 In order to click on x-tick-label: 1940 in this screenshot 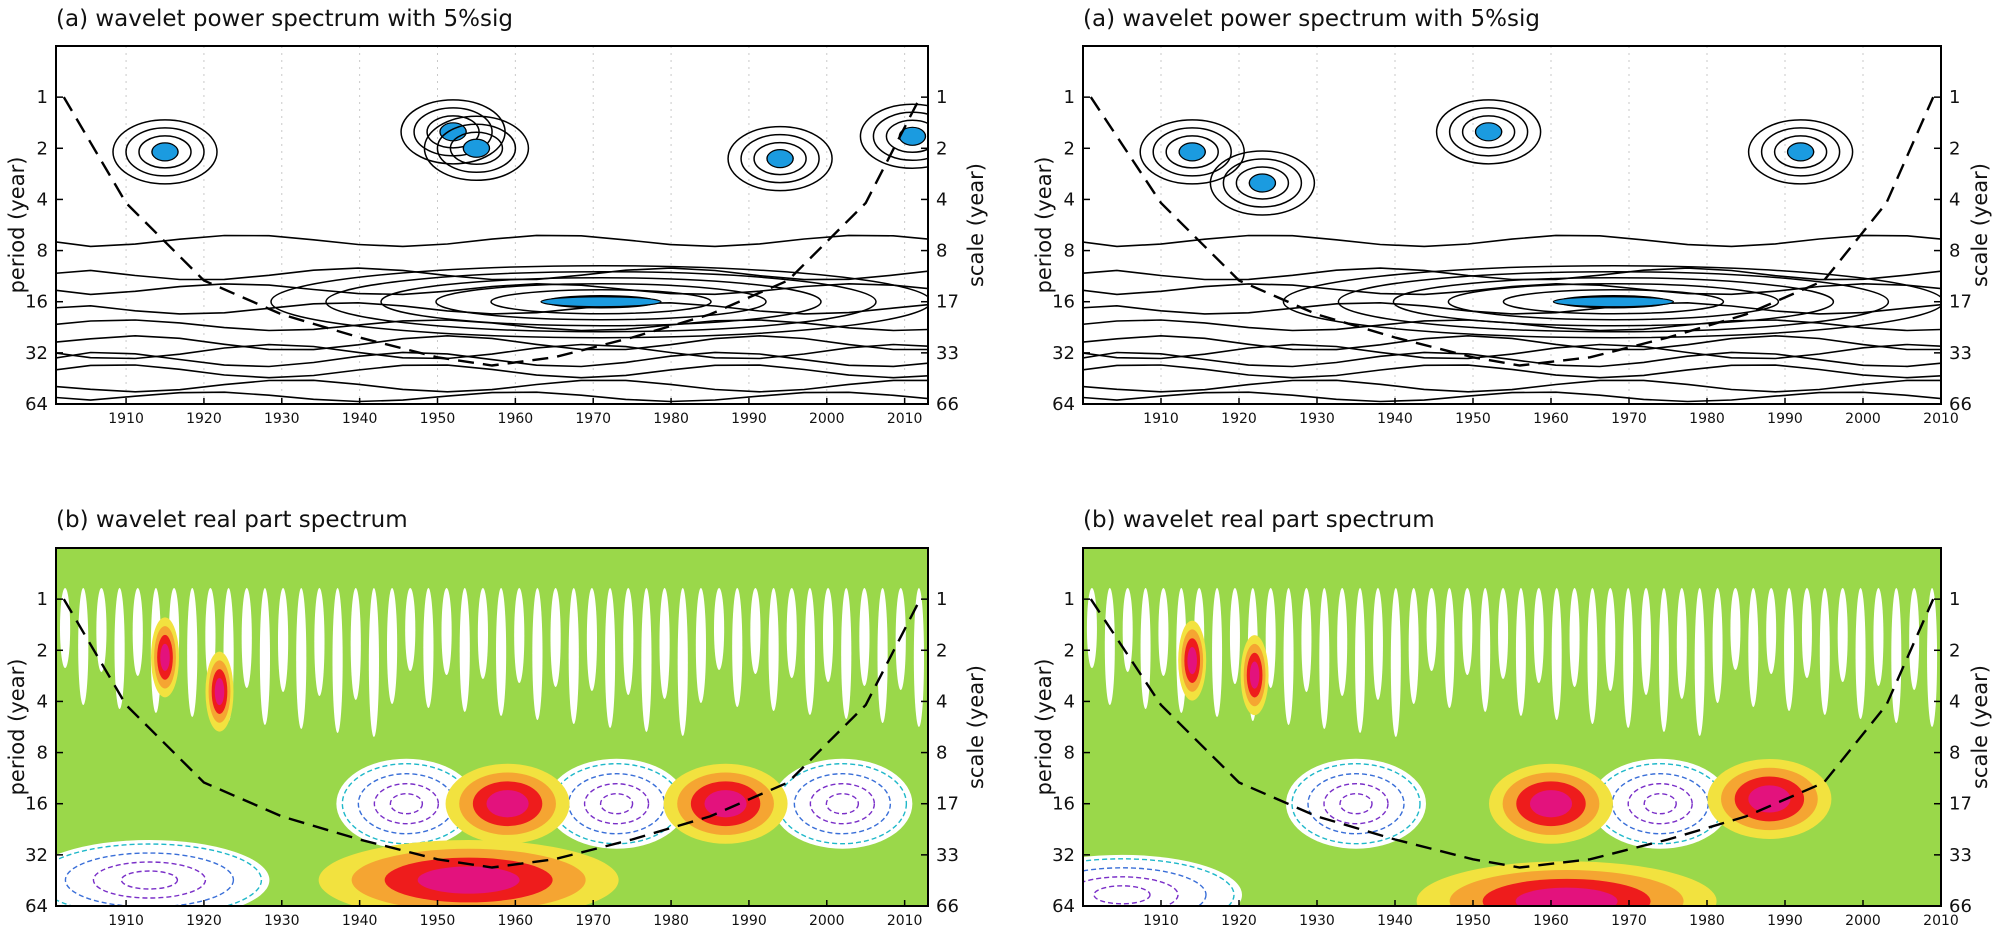, I will do `click(360, 921)`.